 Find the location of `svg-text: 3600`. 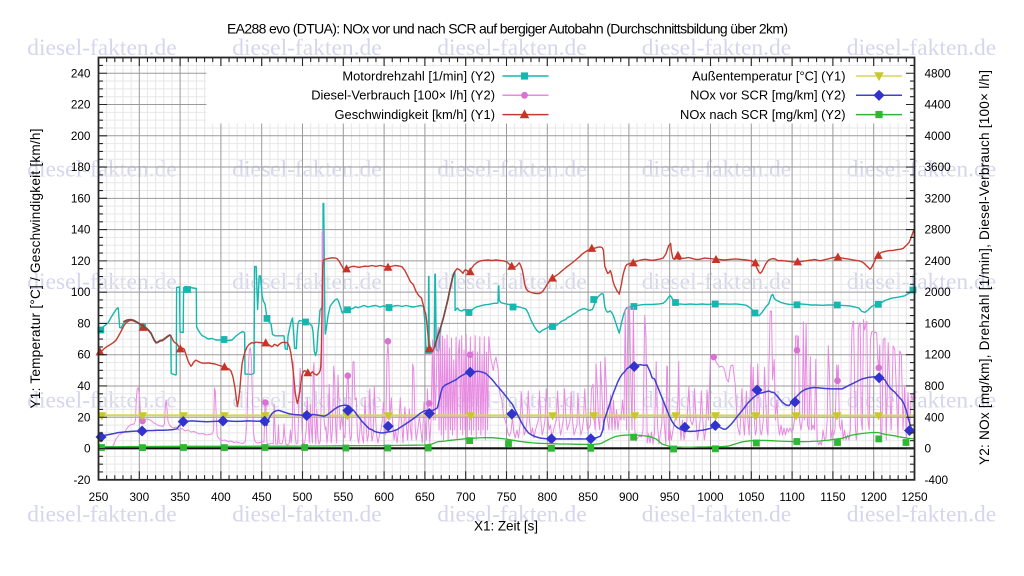

svg-text: 3600 is located at coordinates (938, 167).